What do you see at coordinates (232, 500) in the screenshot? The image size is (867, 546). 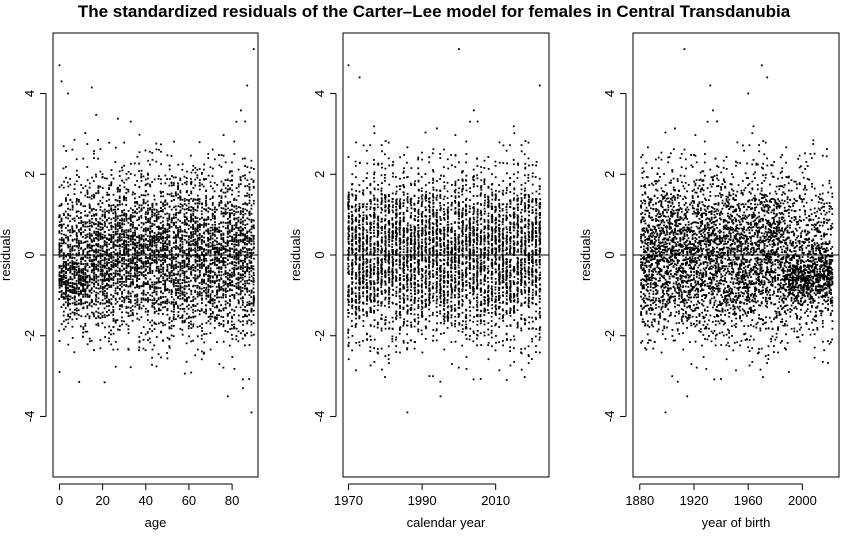 I see `x-tick-label: 80` at bounding box center [232, 500].